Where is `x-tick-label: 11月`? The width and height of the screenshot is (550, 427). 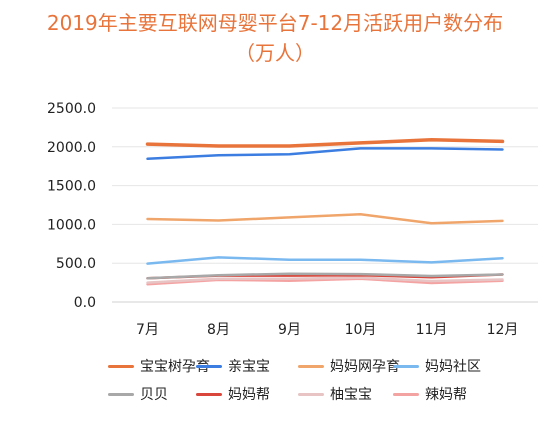 x-tick-label: 11月 is located at coordinates (432, 330).